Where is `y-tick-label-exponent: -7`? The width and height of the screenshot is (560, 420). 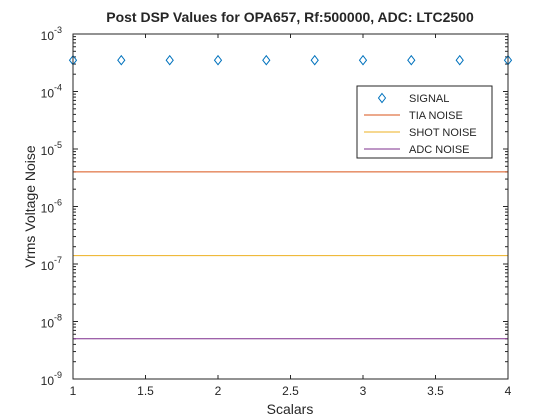 y-tick-label-exponent: -7 is located at coordinates (58, 260).